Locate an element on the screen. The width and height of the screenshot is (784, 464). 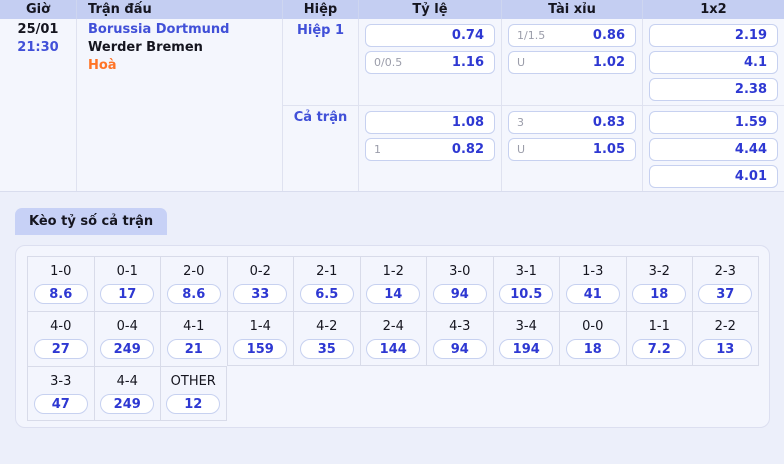
draw-label: Hoà is located at coordinates (102, 65).